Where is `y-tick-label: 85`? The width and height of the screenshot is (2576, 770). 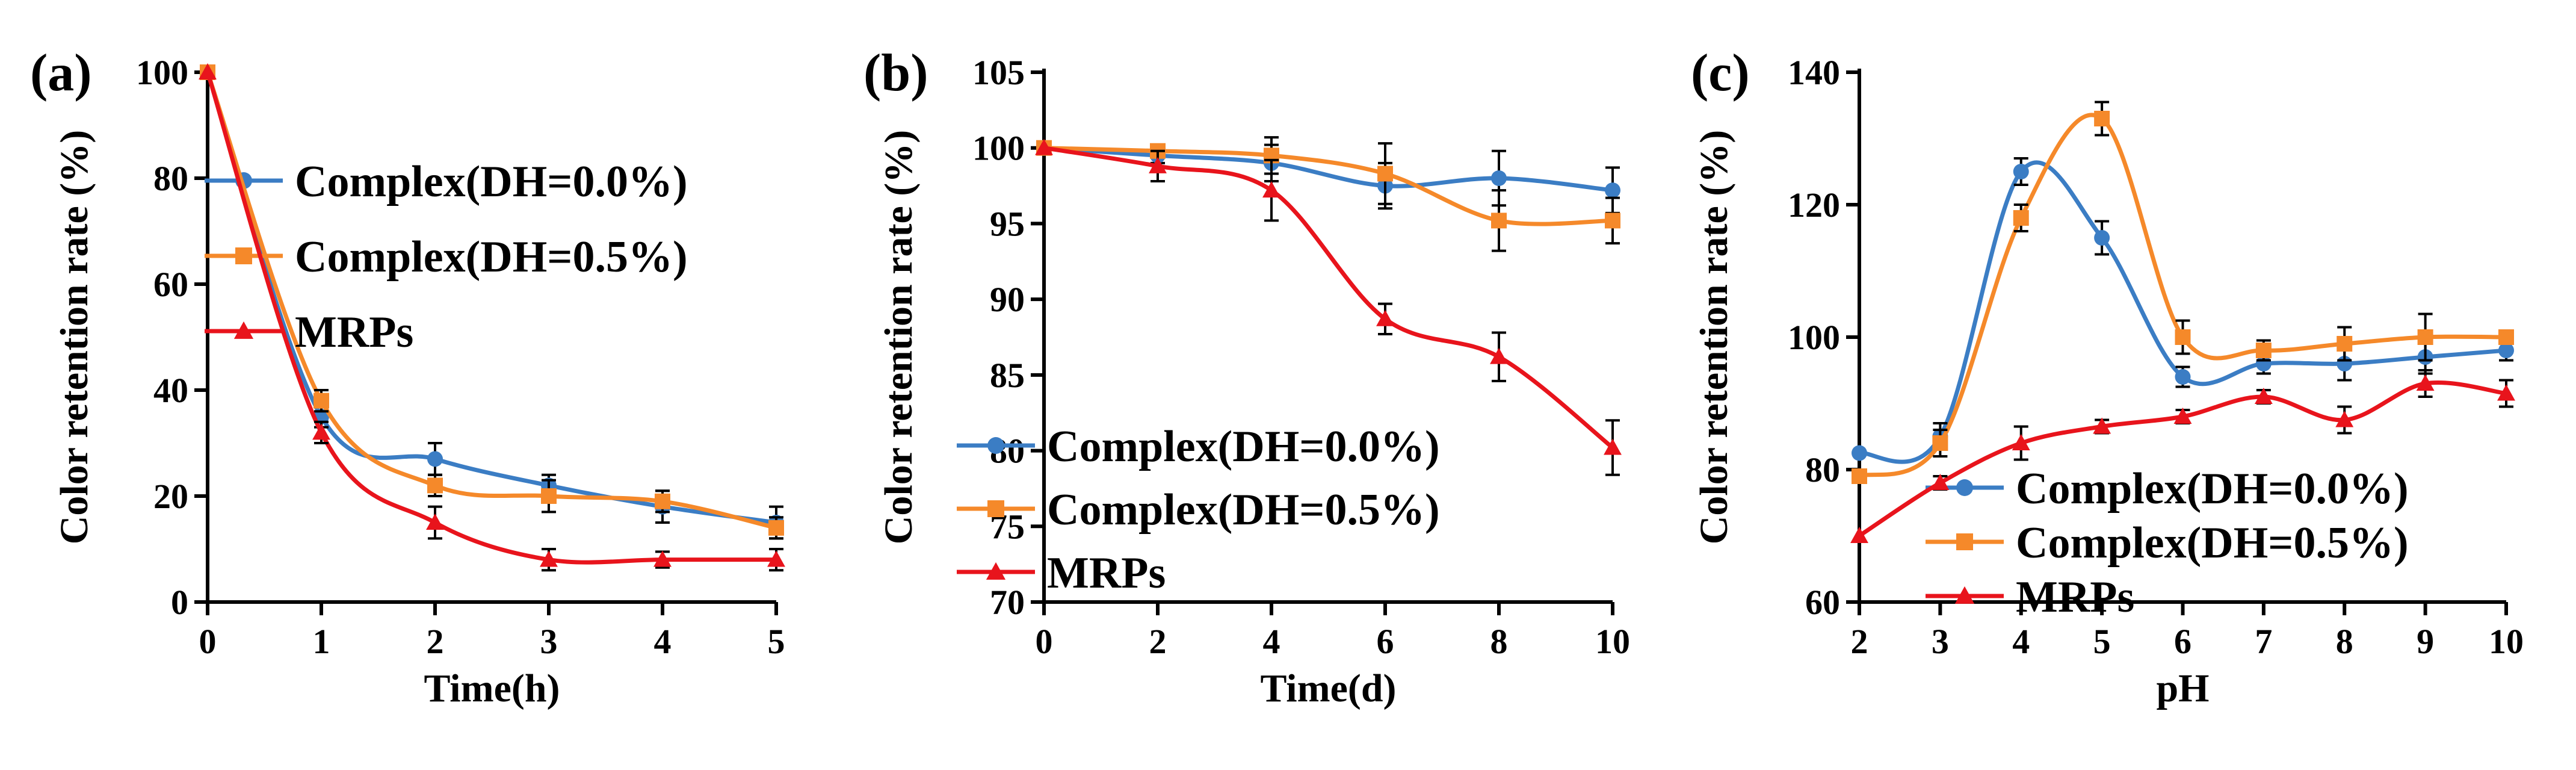 y-tick-label: 85 is located at coordinates (1007, 375).